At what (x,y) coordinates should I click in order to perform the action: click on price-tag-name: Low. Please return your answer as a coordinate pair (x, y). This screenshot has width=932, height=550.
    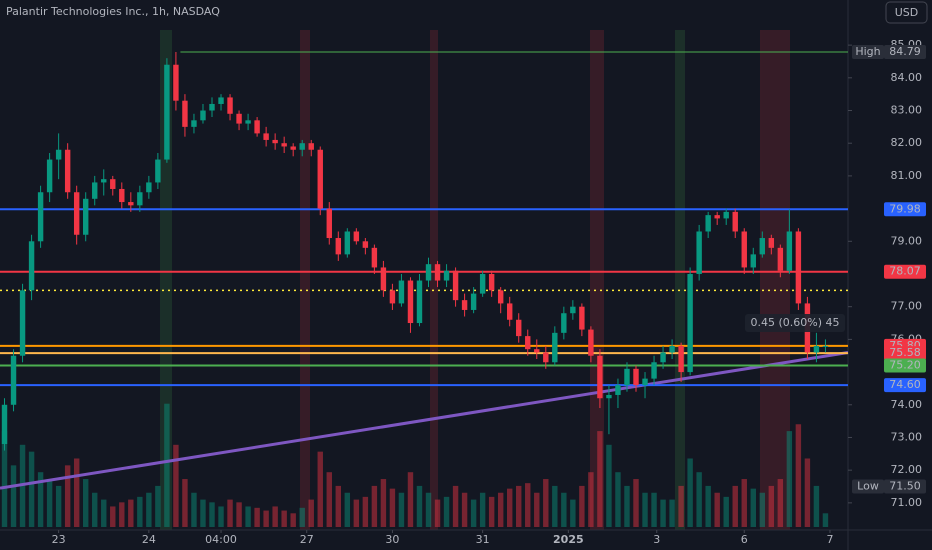
    Looking at the image, I should click on (868, 486).